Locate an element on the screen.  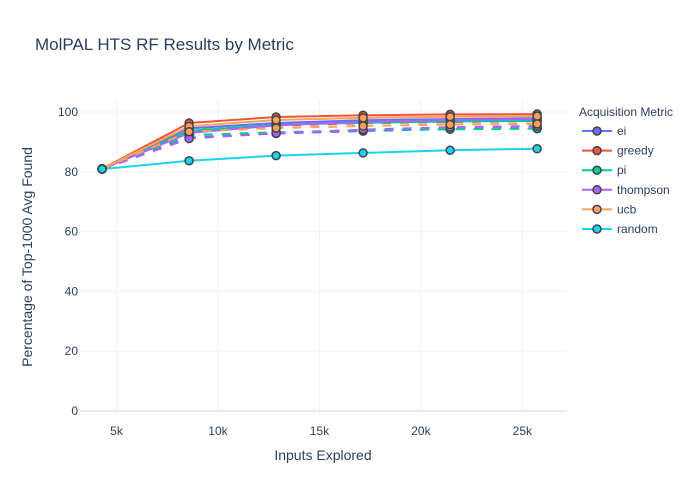
legend-label-ucb: ucb is located at coordinates (627, 209).